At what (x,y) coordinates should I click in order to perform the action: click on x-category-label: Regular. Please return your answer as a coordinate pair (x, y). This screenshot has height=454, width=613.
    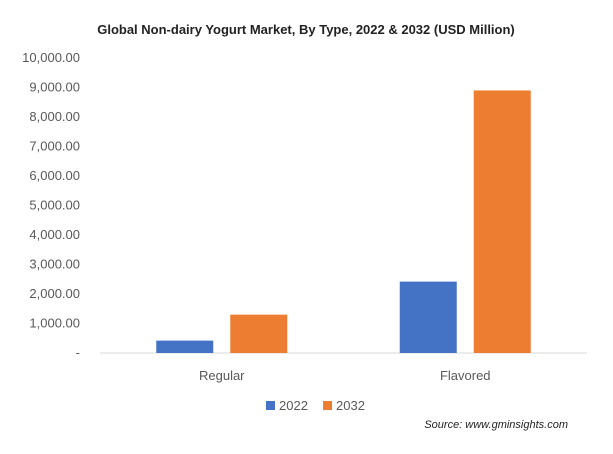
    Looking at the image, I should click on (222, 375).